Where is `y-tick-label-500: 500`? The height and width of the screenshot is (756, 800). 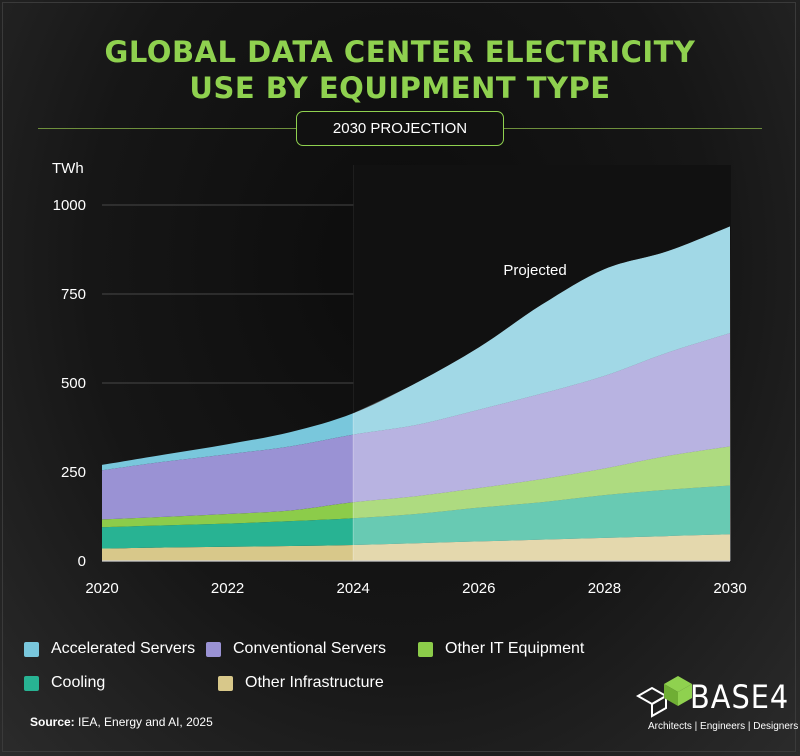 y-tick-label-500: 500 is located at coordinates (73, 383).